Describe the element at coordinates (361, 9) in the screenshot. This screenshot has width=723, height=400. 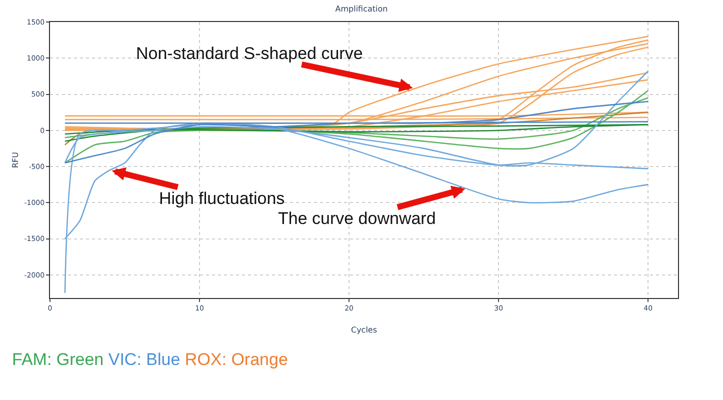
I see `chart-title: Amplification` at that location.